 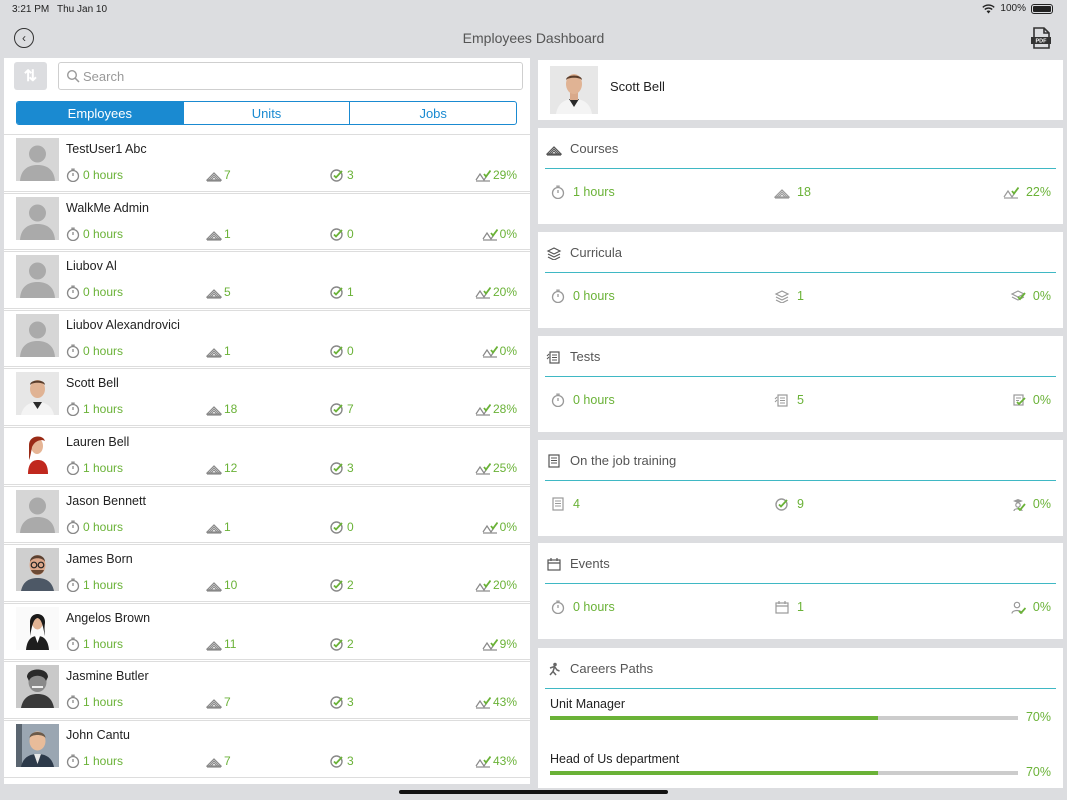 I want to click on tests-value: 0, so click(x=350, y=350).